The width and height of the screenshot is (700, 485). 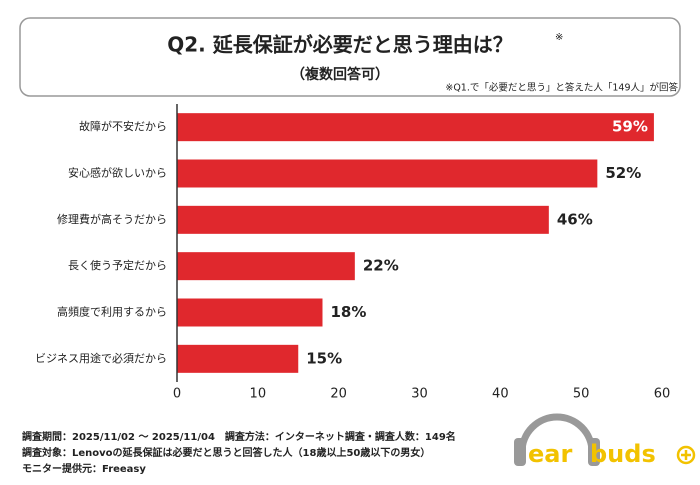 I want to click on y-tick-label: 高頻度で利用するから, so click(x=112, y=312).